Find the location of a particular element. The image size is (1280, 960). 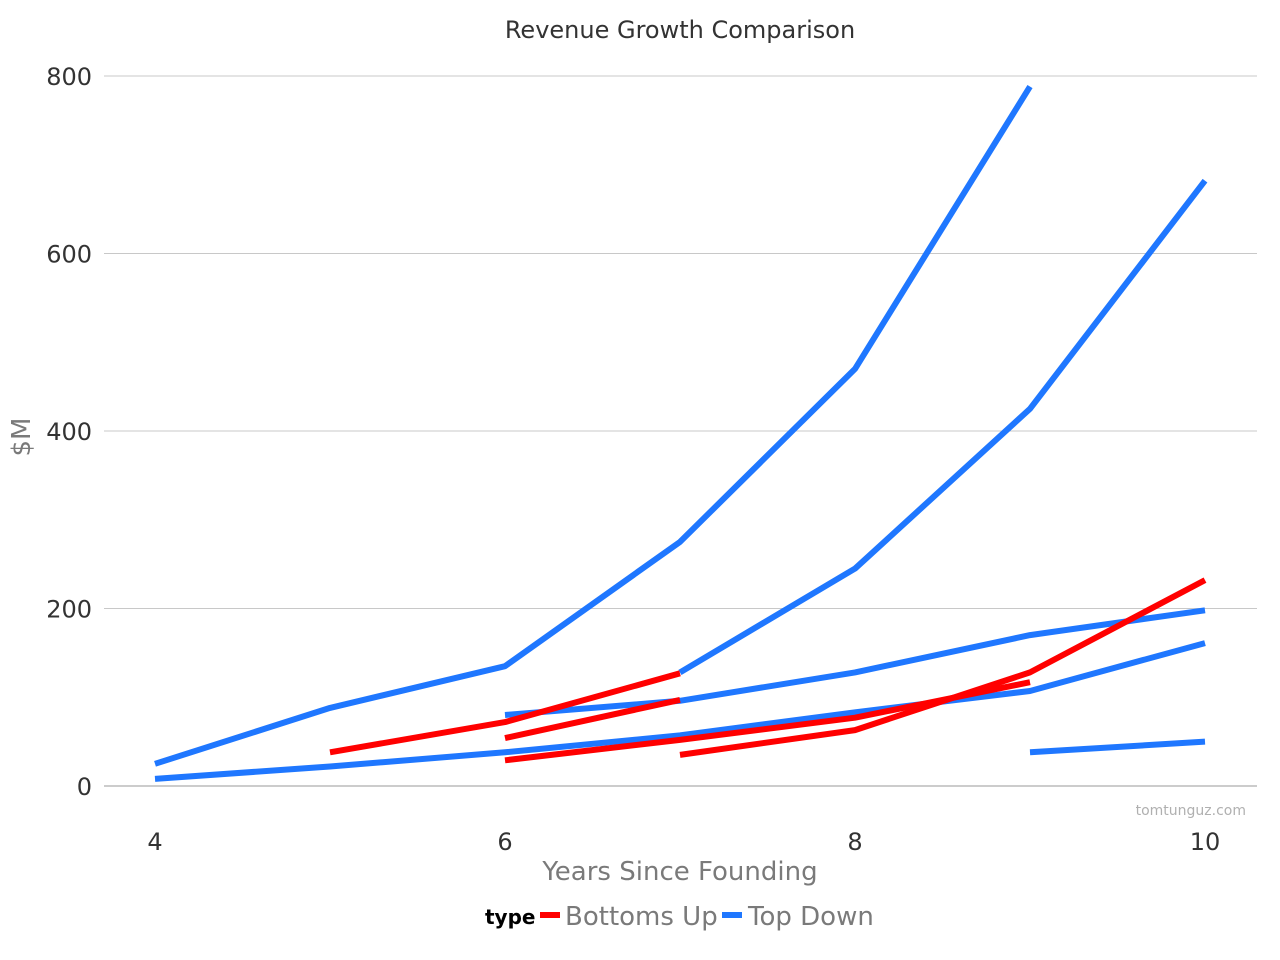

y-tick-label: 200 is located at coordinates (69, 610).